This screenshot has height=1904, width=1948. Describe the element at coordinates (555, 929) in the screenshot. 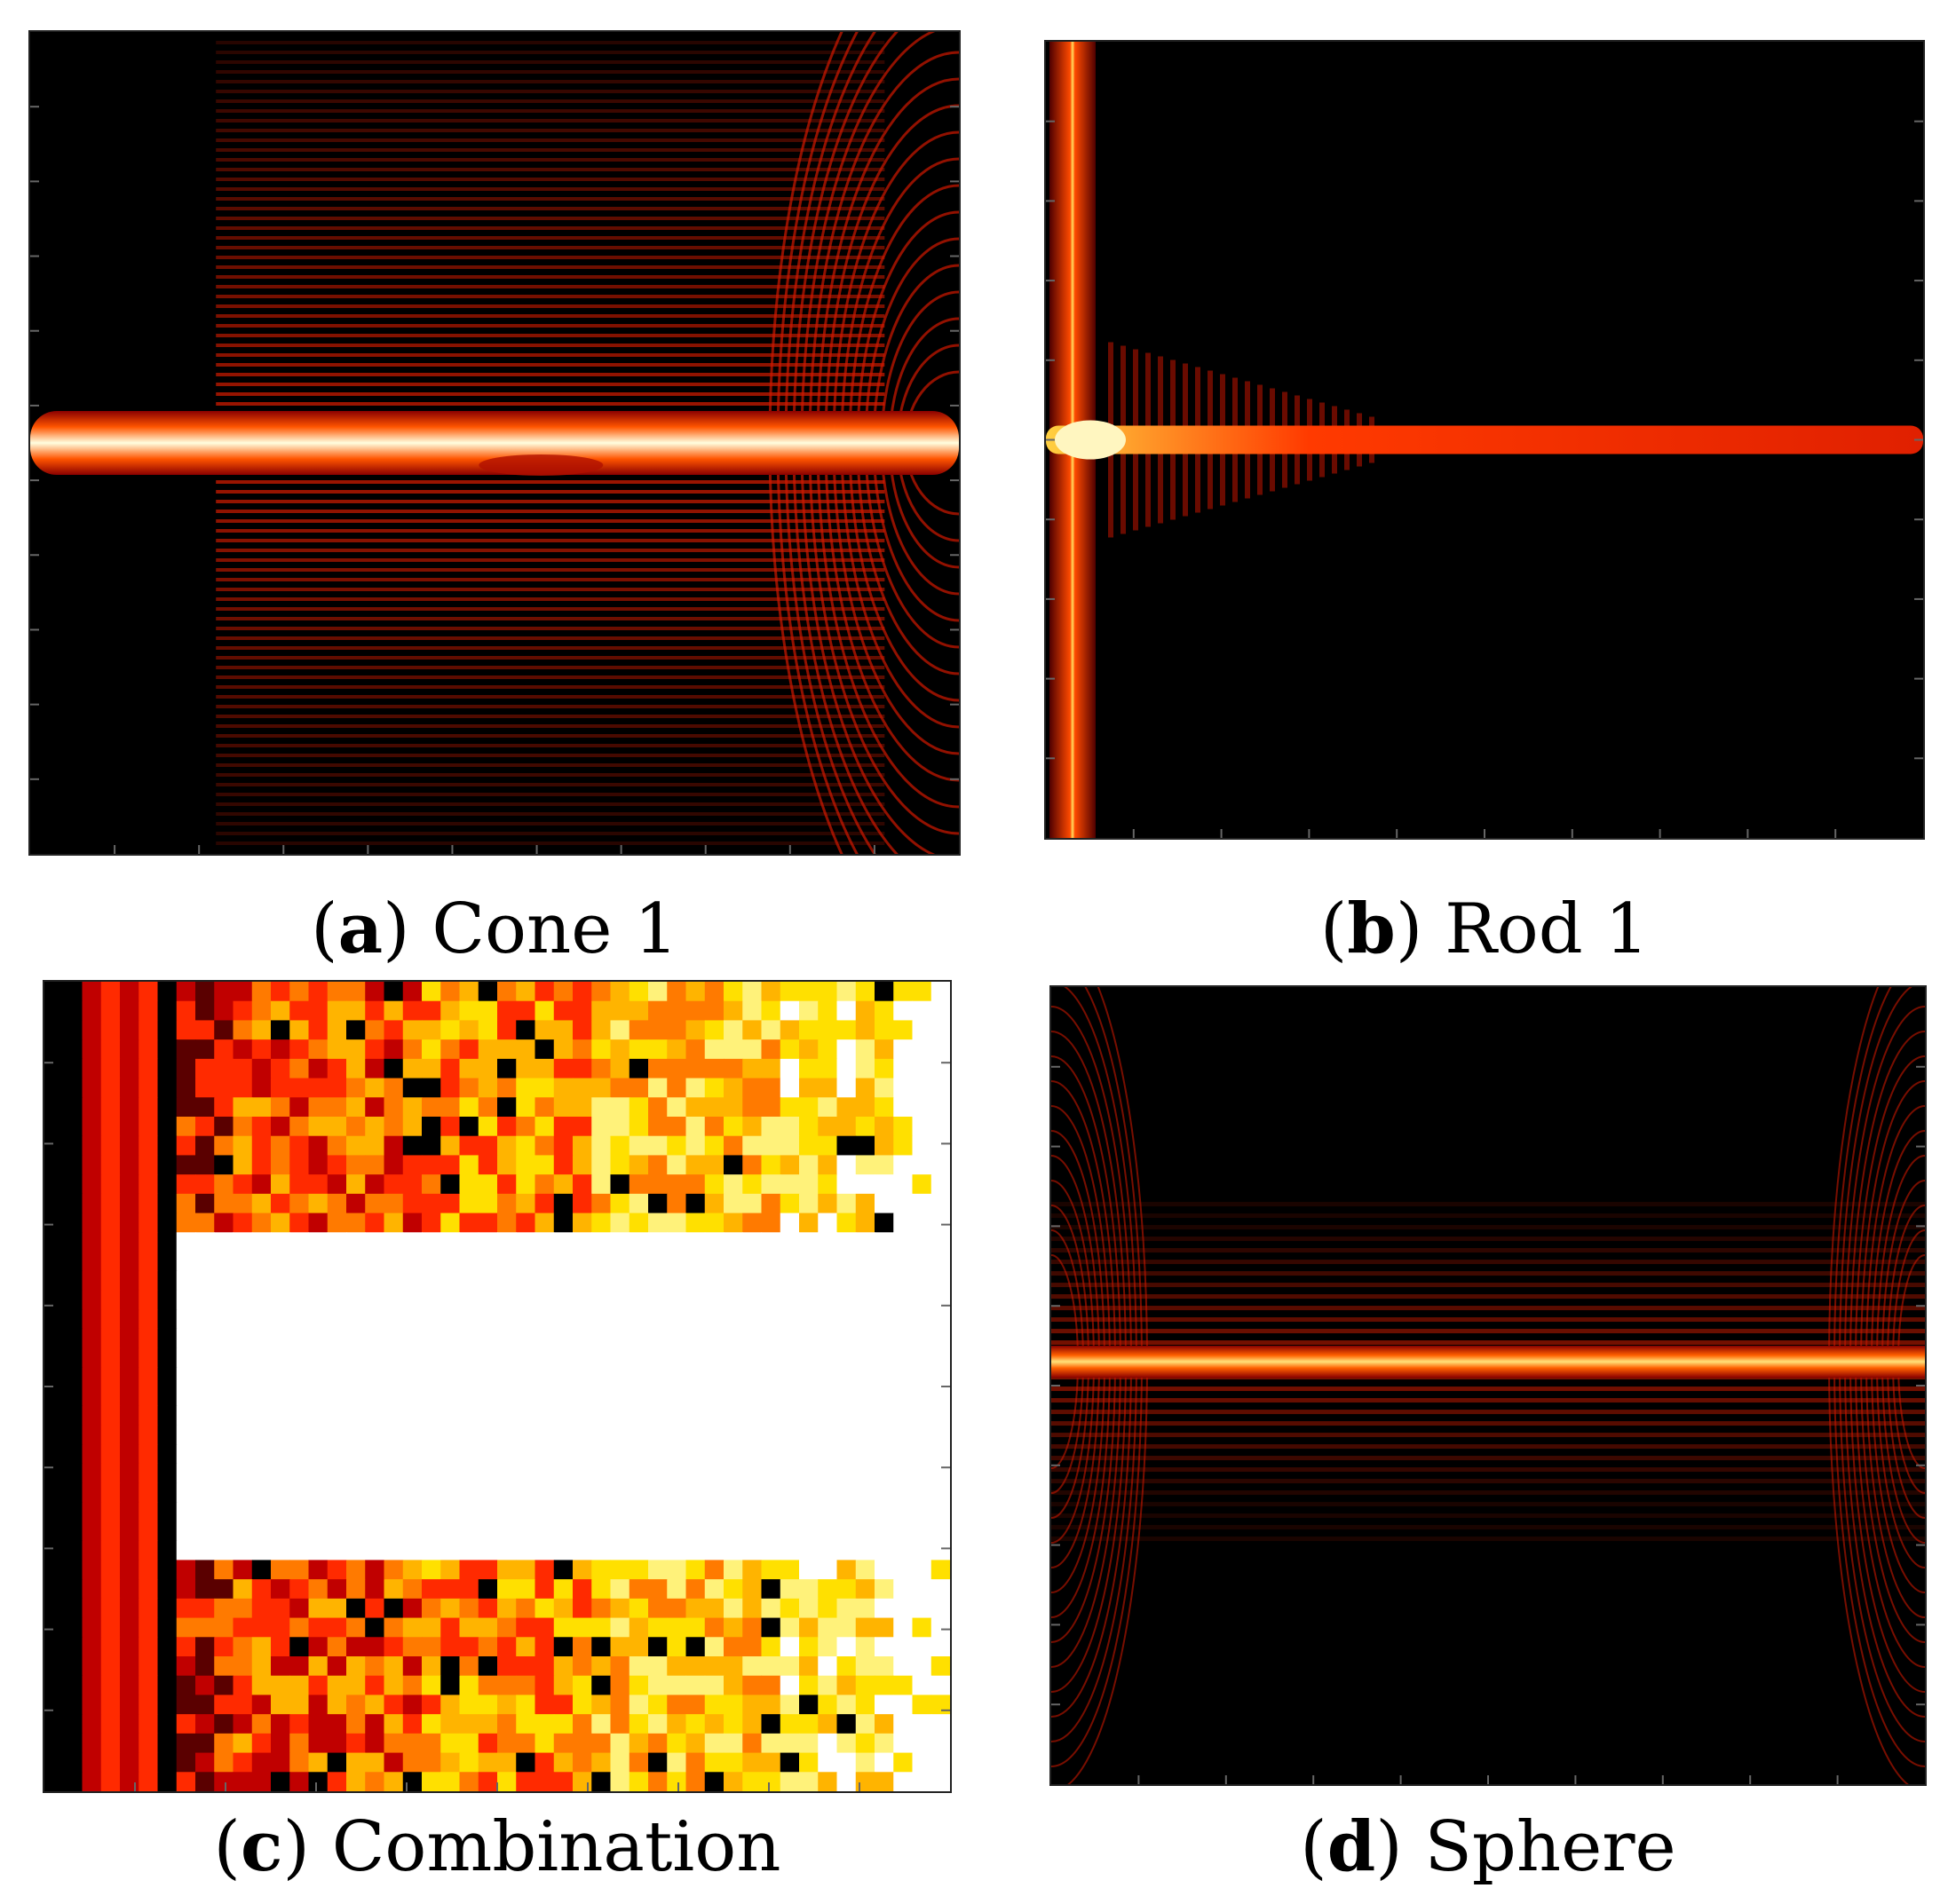

I see `caption-a-title: Cone 1` at that location.